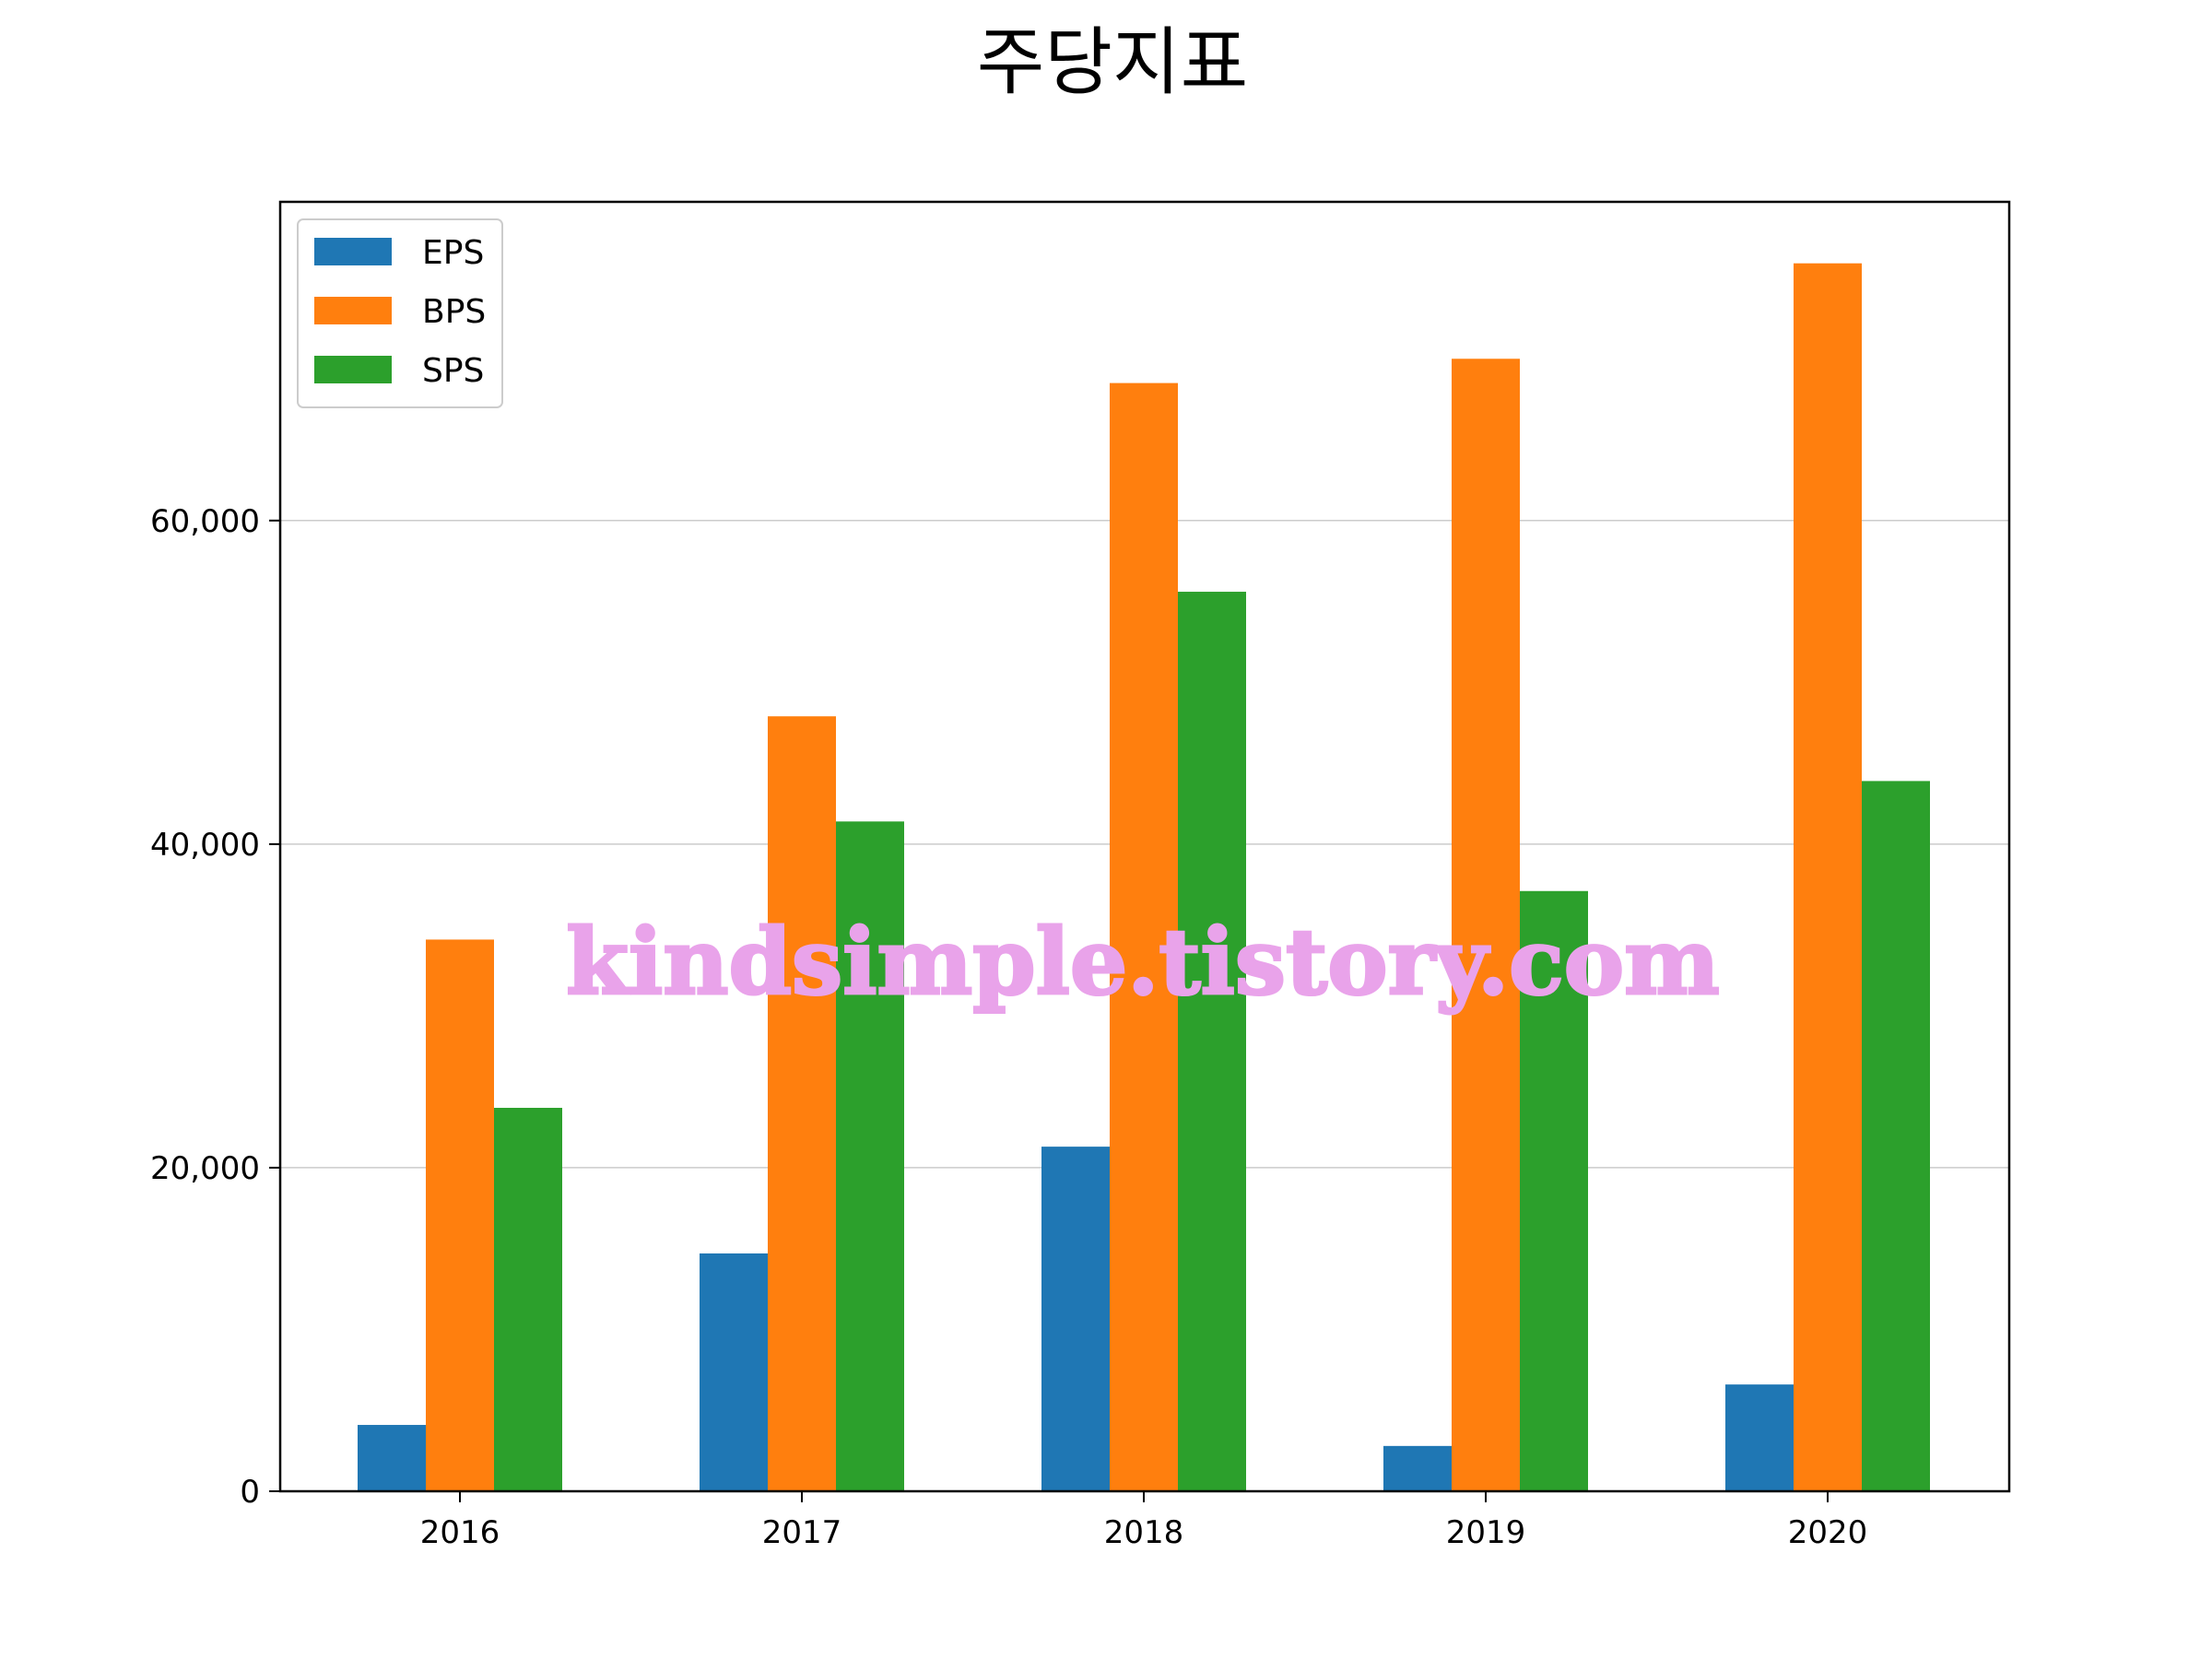 This screenshot has width=2212, height=1659. What do you see at coordinates (453, 253) in the screenshot?
I see `legend-label-eps: EPS` at bounding box center [453, 253].